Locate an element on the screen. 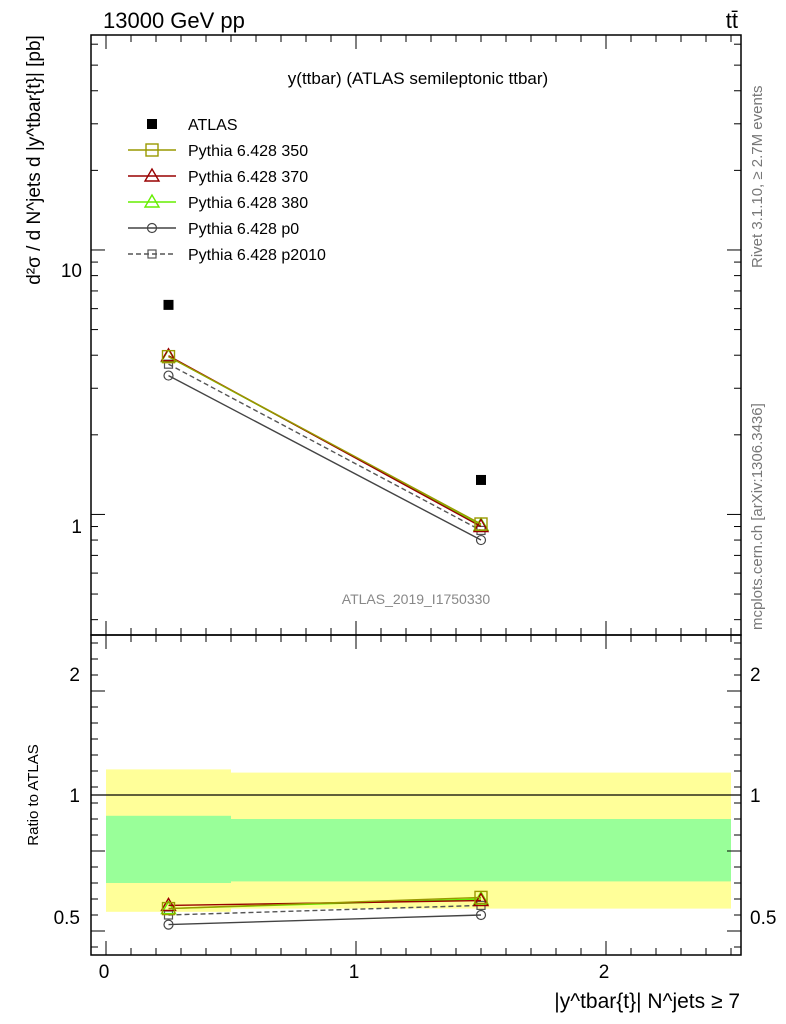  legend-item: Pythia 6.428 p0 is located at coordinates (213, 229).